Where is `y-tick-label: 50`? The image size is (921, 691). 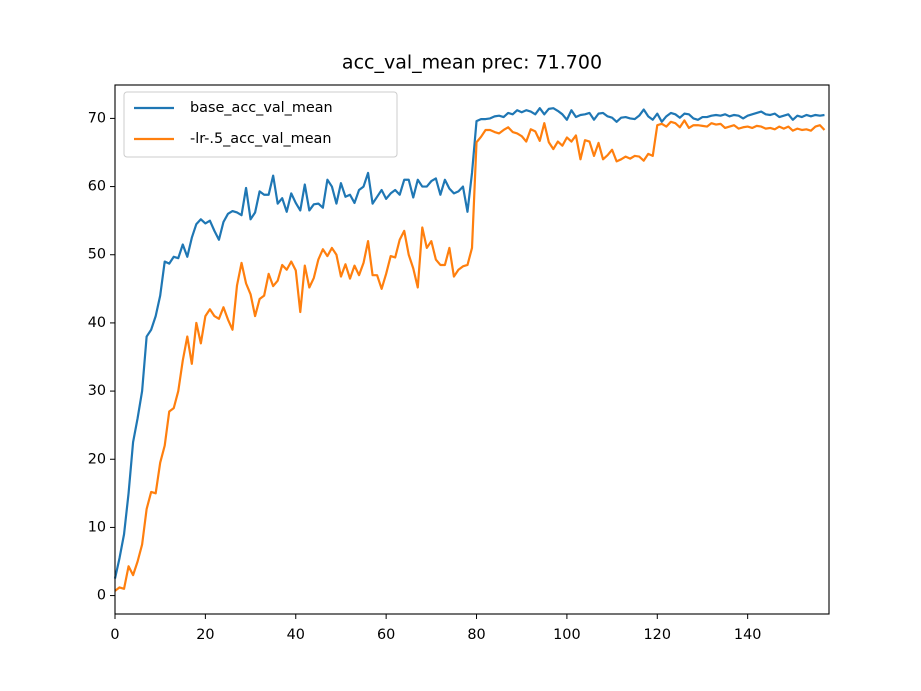
y-tick-label: 50 is located at coordinates (97, 255).